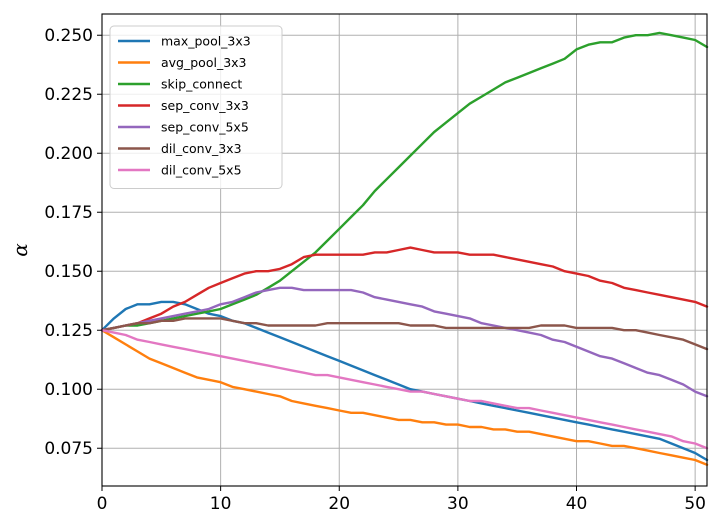  I want to click on x-tick-label: 30, so click(458, 504).